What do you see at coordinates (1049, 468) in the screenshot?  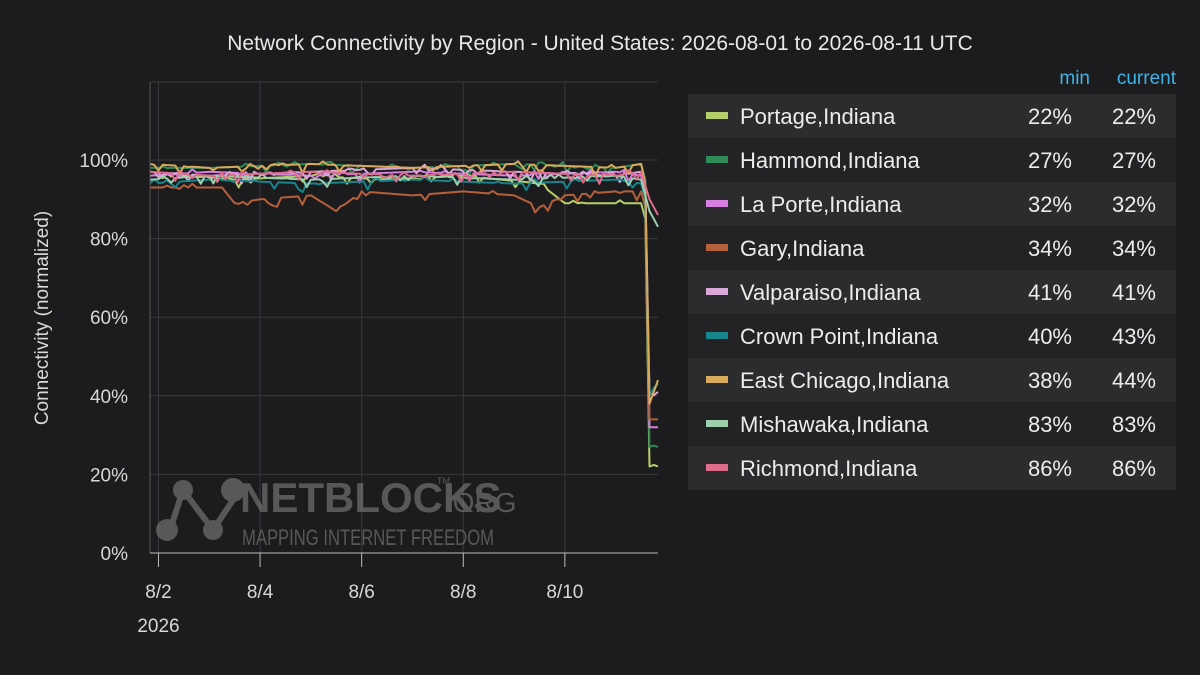 I see `legend-min-value: 86%` at bounding box center [1049, 468].